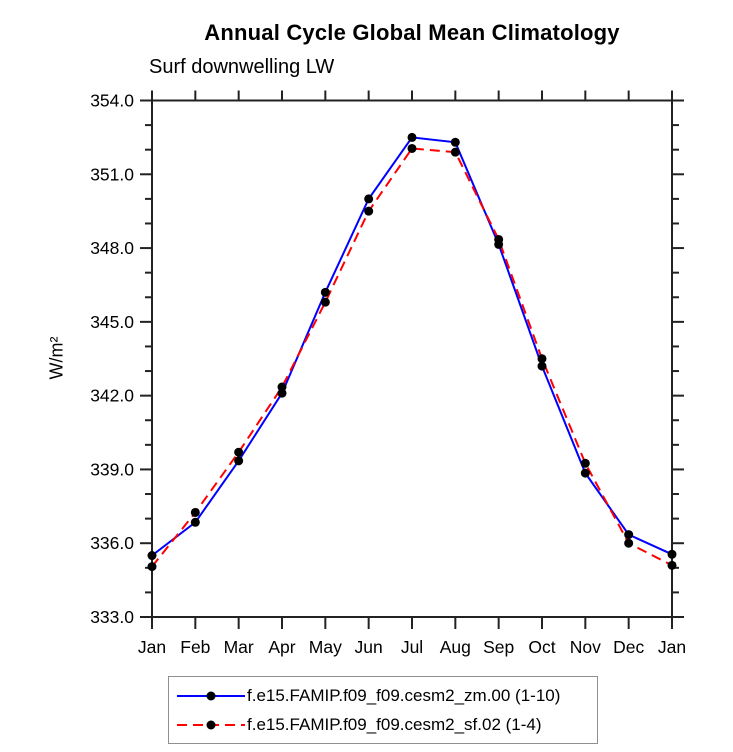 The height and width of the screenshot is (752, 733). I want to click on chart-title: Annual Cycle Global Mean Climatology, so click(412, 32).